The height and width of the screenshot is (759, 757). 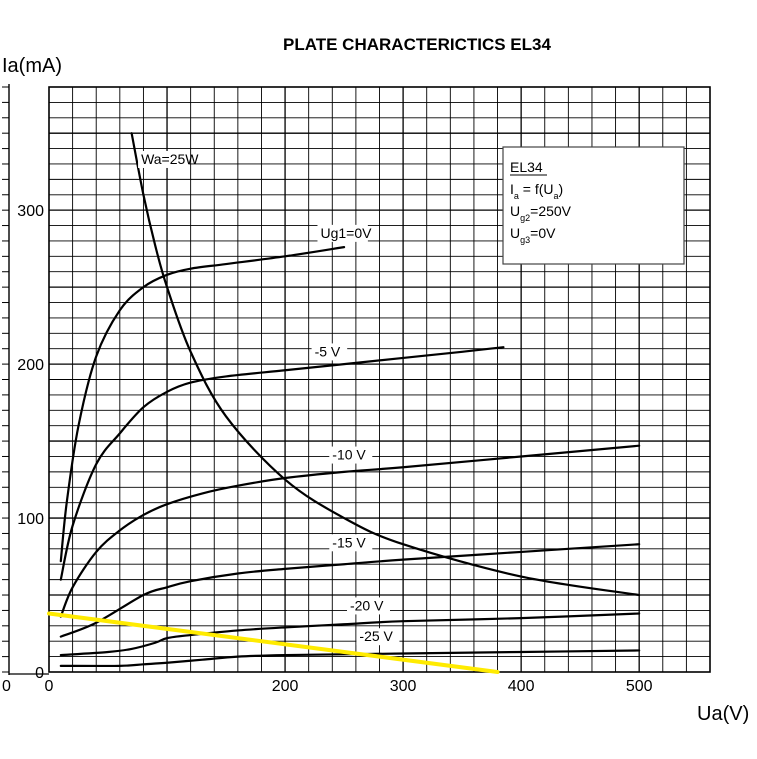 I want to click on legend-line: Ia = f(Ua), so click(x=536, y=191).